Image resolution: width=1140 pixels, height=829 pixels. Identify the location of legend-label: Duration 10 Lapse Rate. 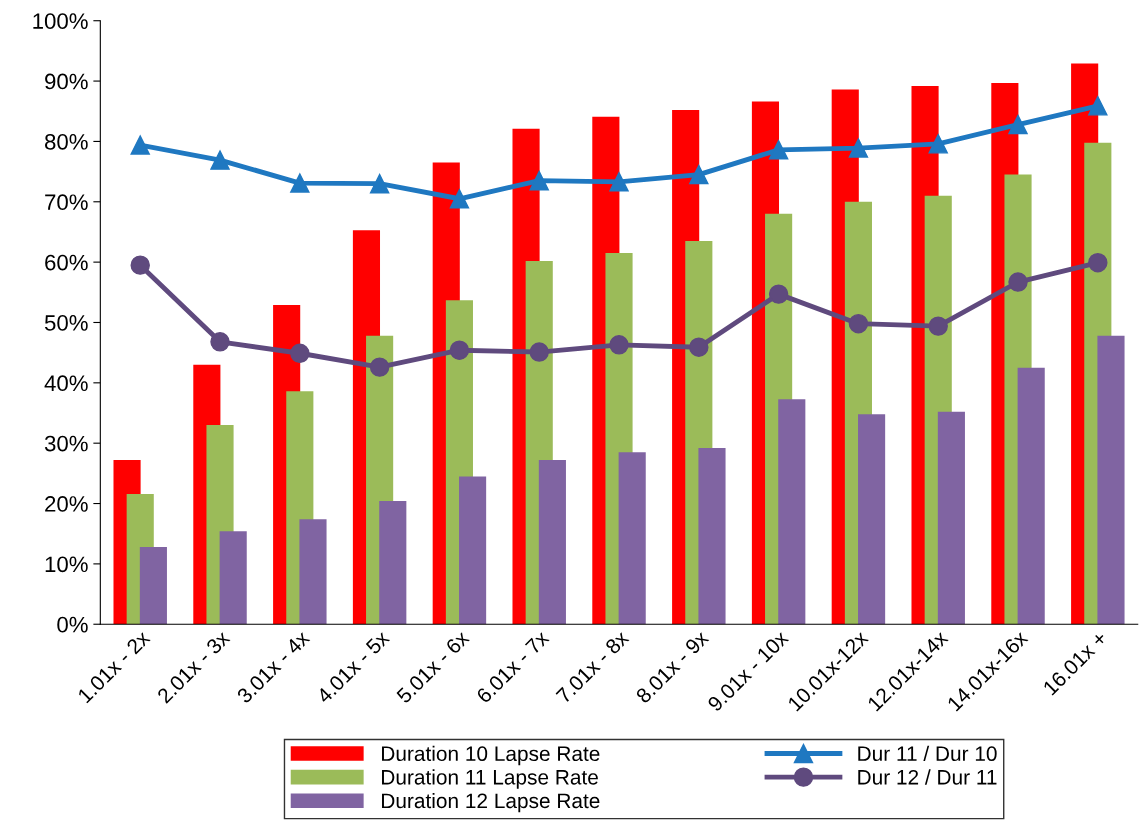
(491, 755).